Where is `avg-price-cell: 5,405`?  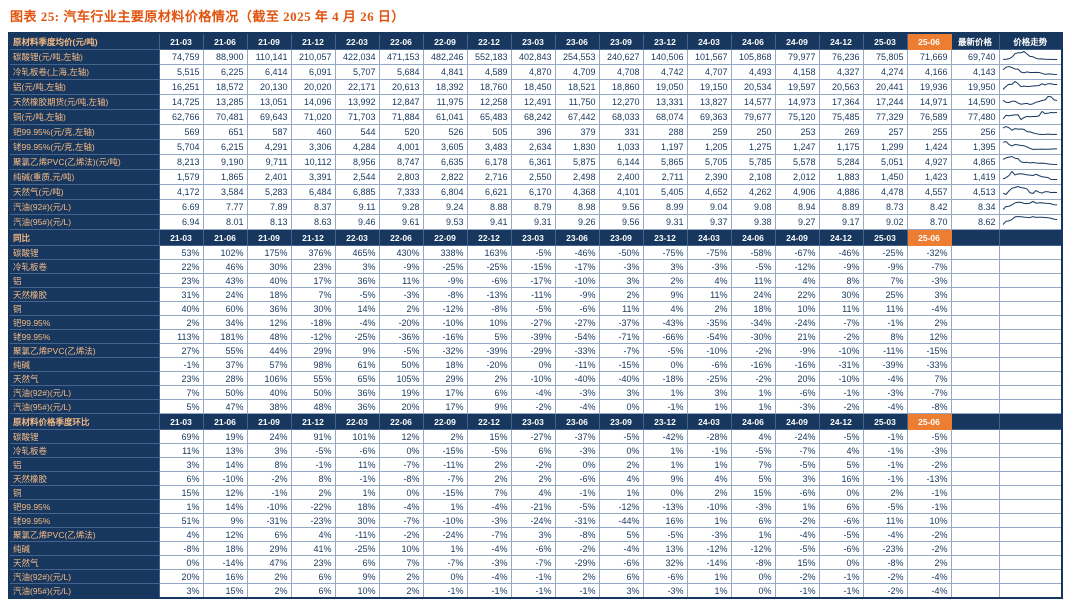
avg-price-cell: 5,405 is located at coordinates (665, 192).